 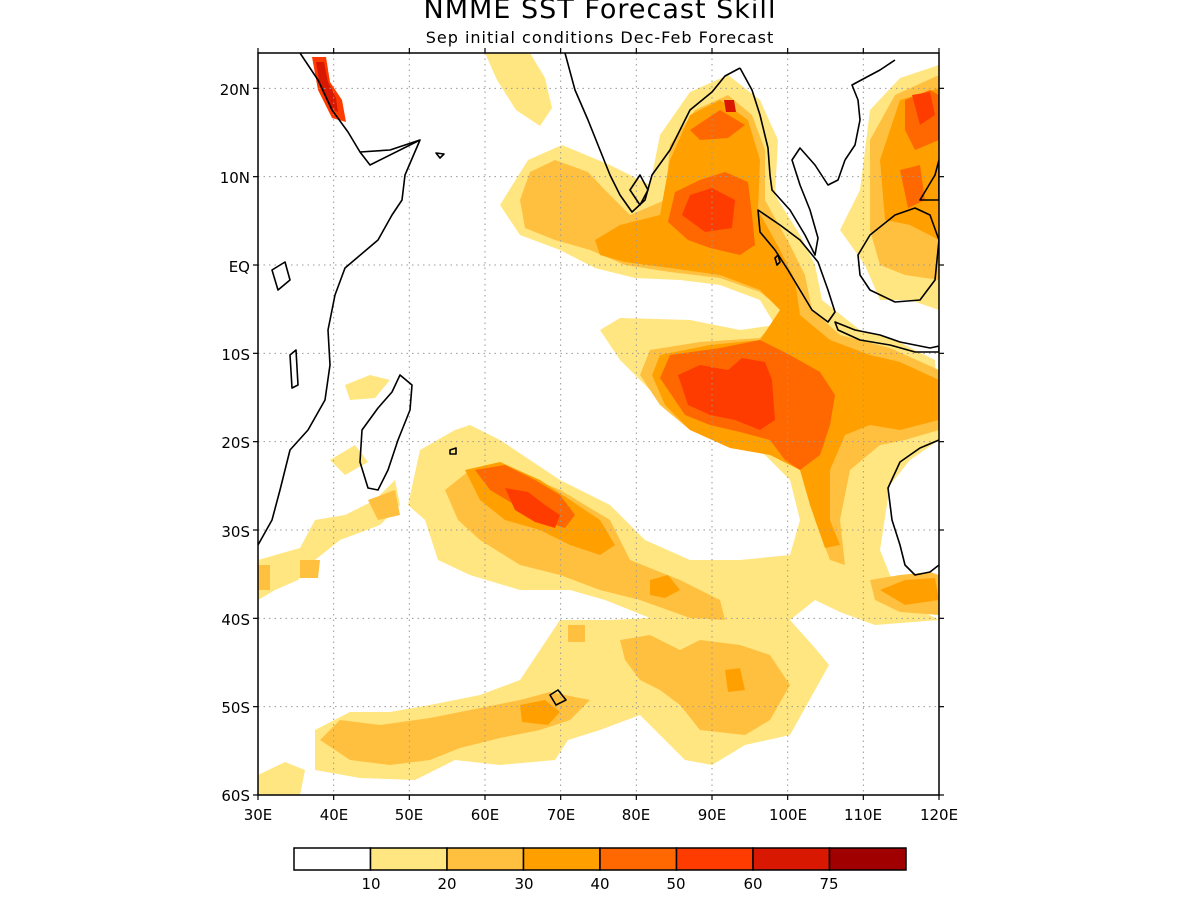 What do you see at coordinates (485, 815) in the screenshot?
I see `lon-label-60e: 60E` at bounding box center [485, 815].